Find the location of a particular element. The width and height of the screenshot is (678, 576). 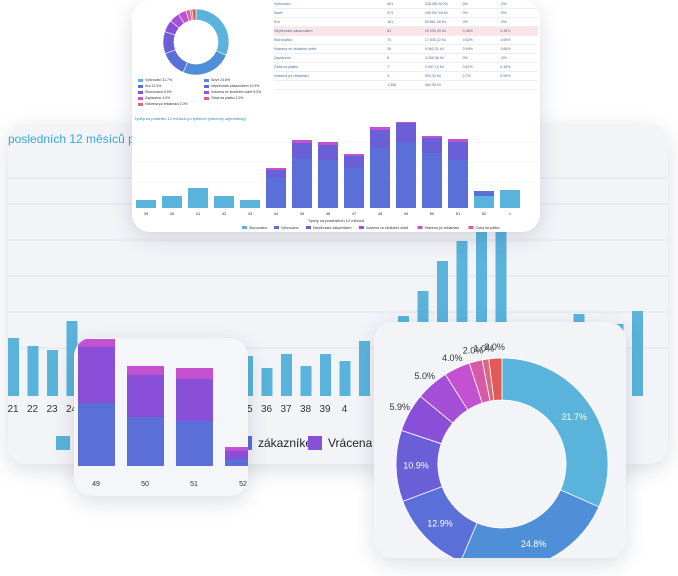

table-row: 1 556 584,95 Kč is located at coordinates (406, 85).